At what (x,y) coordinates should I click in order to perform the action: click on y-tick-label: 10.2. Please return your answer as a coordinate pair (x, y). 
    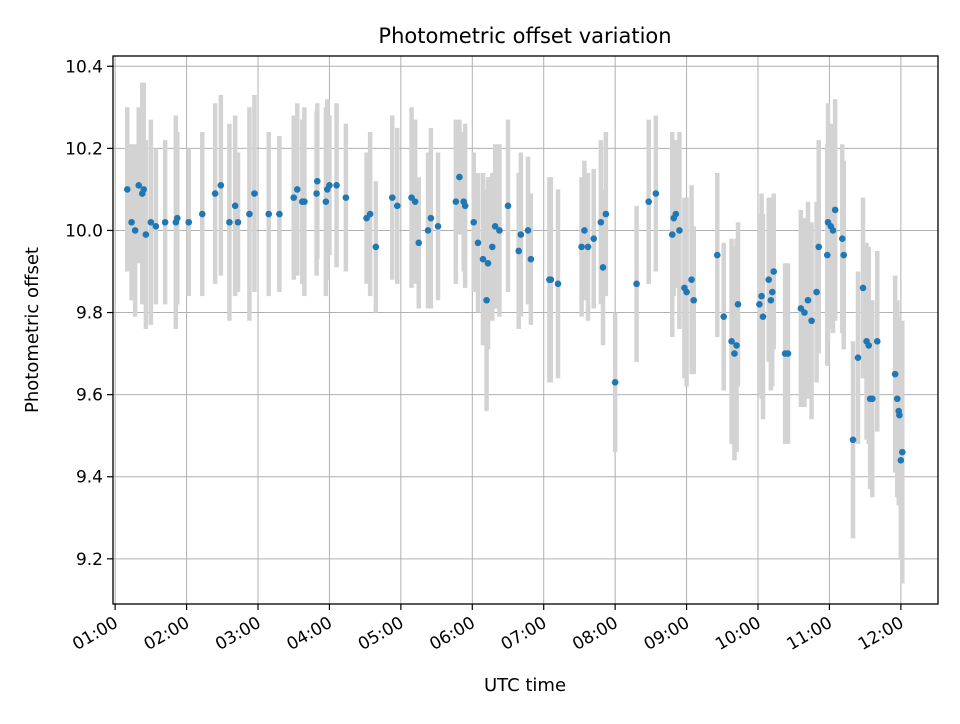
    Looking at the image, I should click on (84, 149).